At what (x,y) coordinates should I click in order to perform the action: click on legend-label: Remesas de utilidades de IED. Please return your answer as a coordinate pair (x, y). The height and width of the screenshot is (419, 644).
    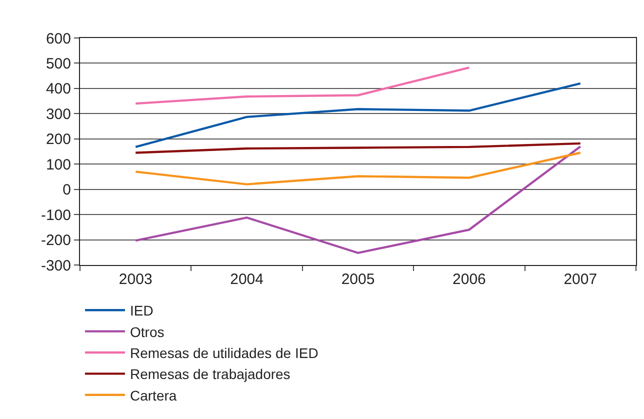
    Looking at the image, I should click on (224, 352).